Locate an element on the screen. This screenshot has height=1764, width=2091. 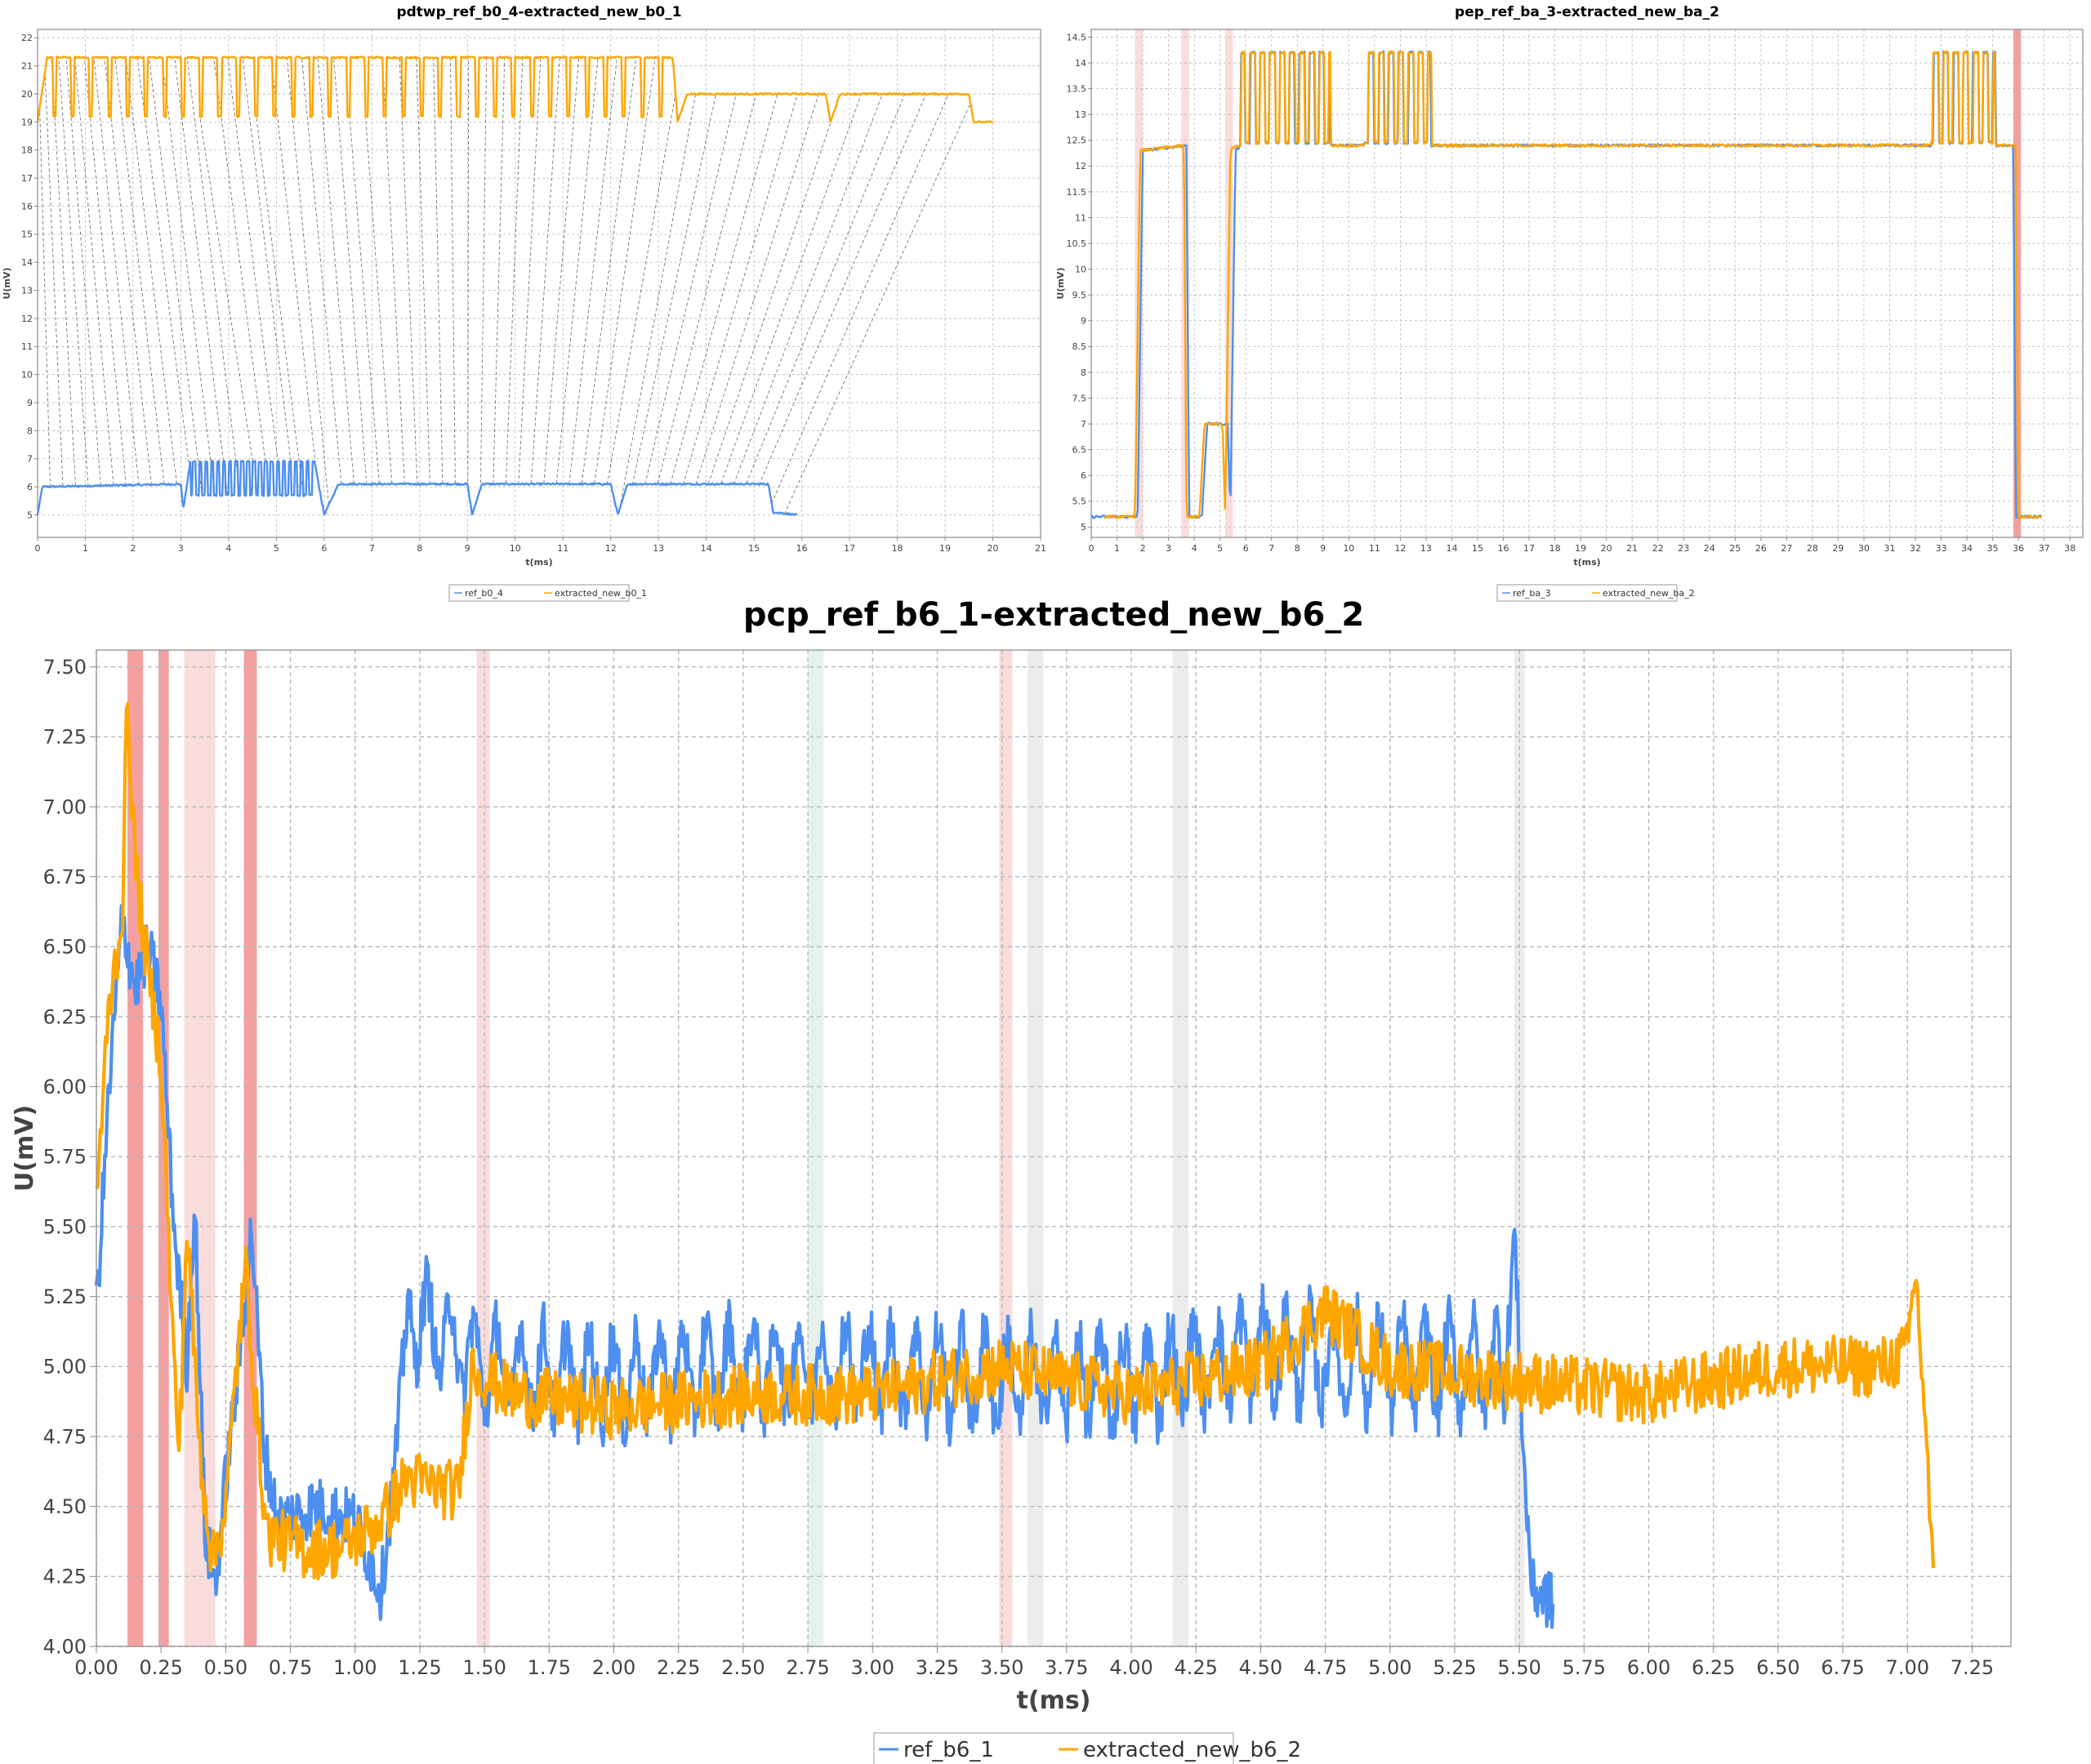
x-tick-label: 22 is located at coordinates (1658, 548).